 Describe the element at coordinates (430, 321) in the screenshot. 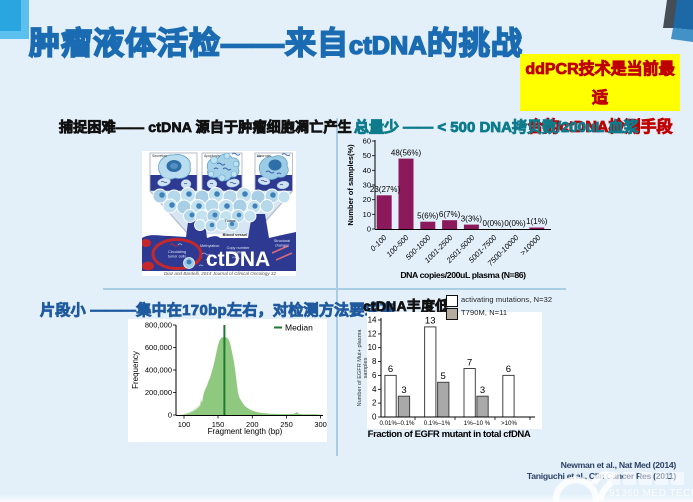

I see `svg-text: 13` at that location.